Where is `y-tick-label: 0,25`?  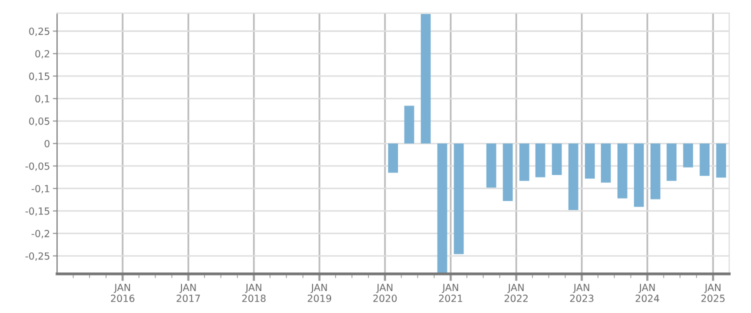
y-tick-label: 0,25 is located at coordinates (39, 32).